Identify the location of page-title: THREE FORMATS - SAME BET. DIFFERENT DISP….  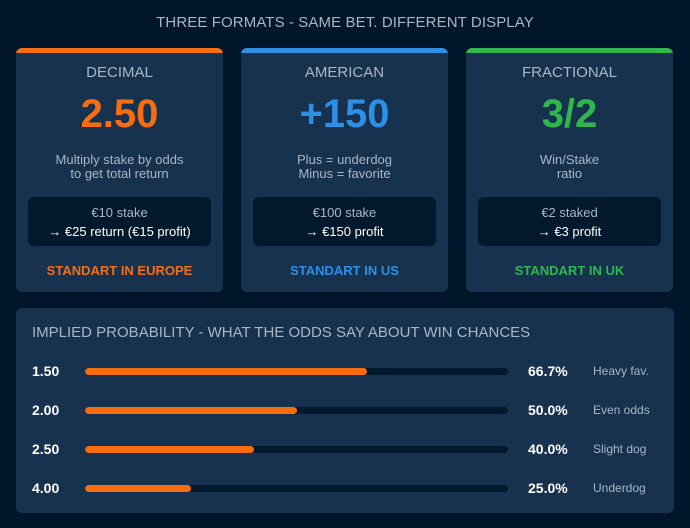
(345, 22).